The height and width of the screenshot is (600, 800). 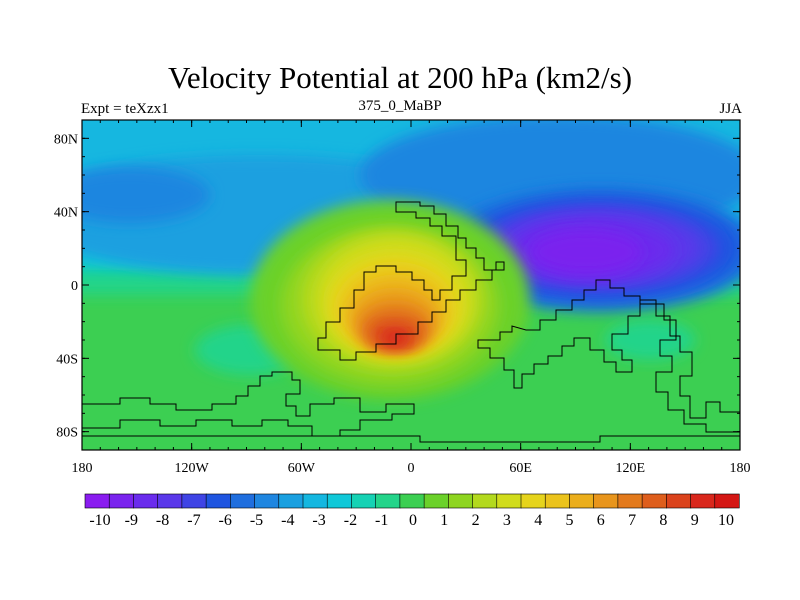 What do you see at coordinates (476, 520) in the screenshot?
I see `colorbar-label: 2` at bounding box center [476, 520].